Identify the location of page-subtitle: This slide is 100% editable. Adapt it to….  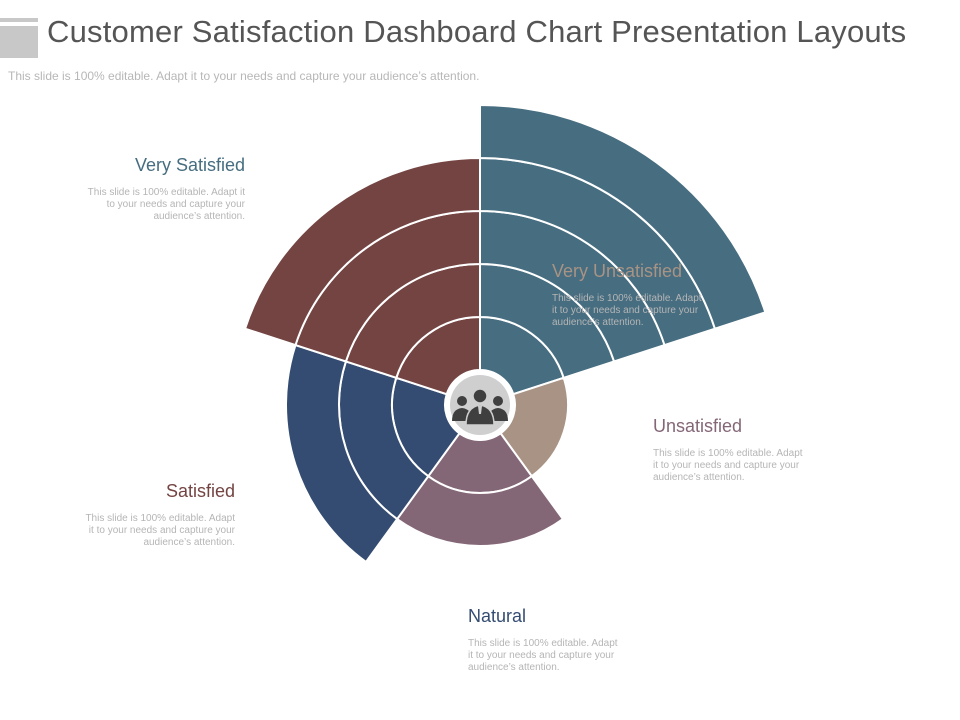
(244, 76).